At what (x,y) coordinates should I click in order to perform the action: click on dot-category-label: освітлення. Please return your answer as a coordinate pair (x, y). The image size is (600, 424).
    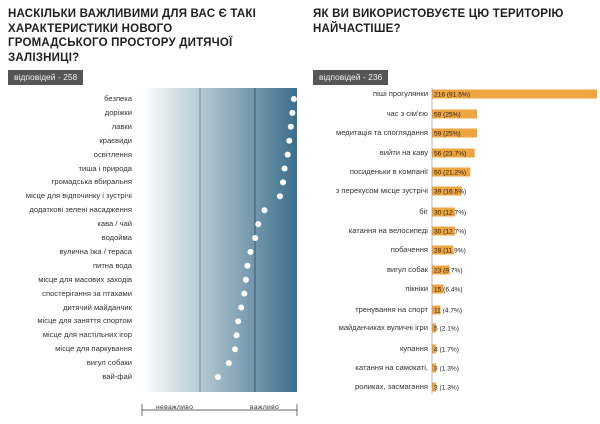
    Looking at the image, I should click on (112, 154).